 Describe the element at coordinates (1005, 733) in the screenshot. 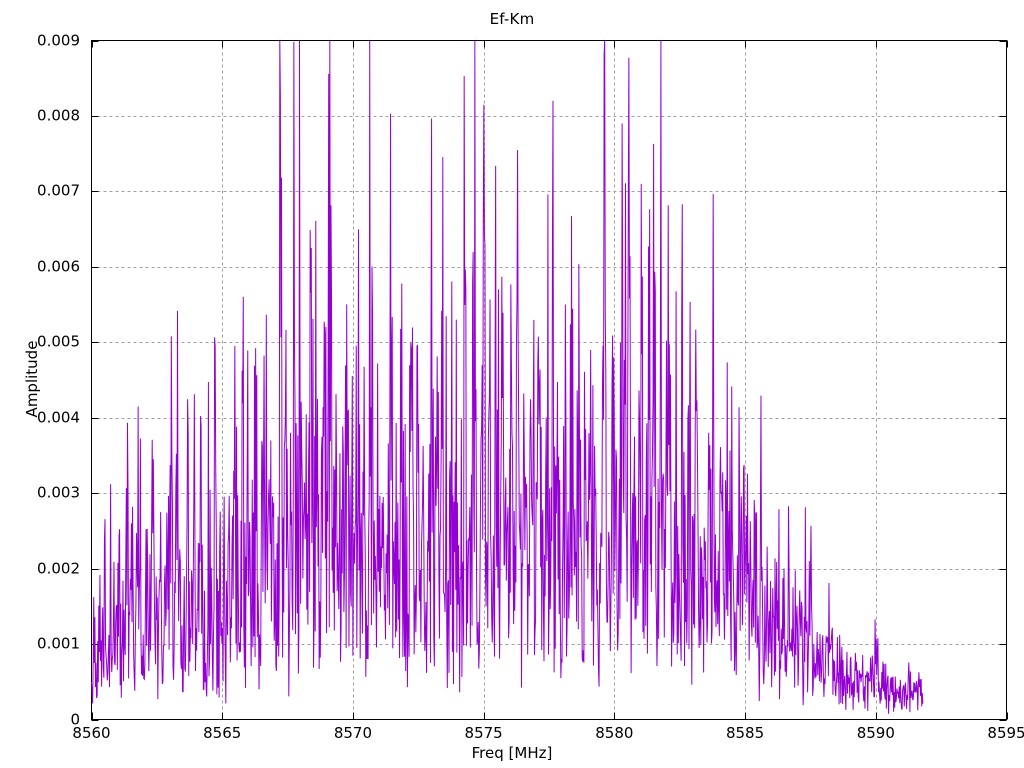

I see `x-tick-label: 8595` at that location.